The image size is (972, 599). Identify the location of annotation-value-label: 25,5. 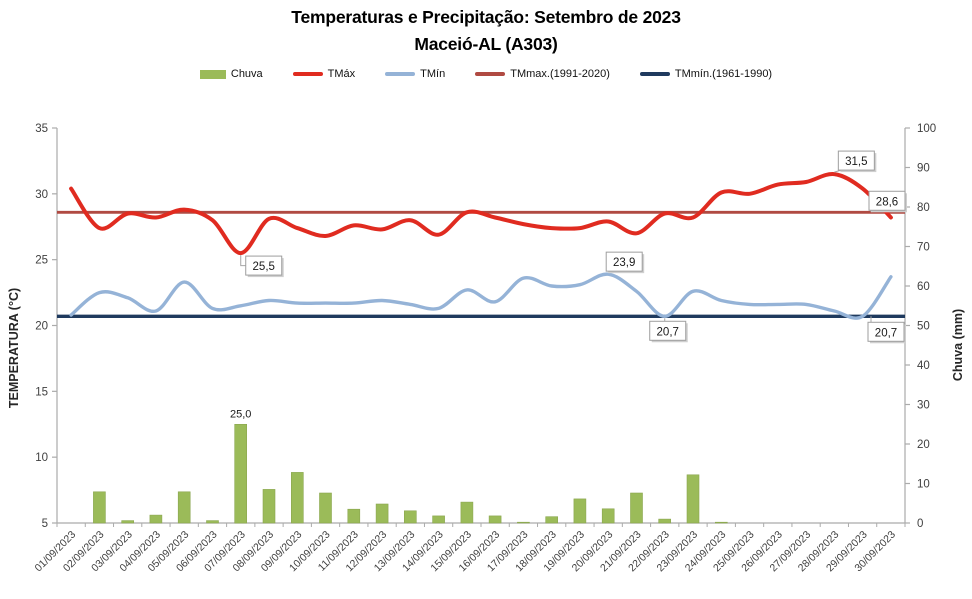
(264, 267).